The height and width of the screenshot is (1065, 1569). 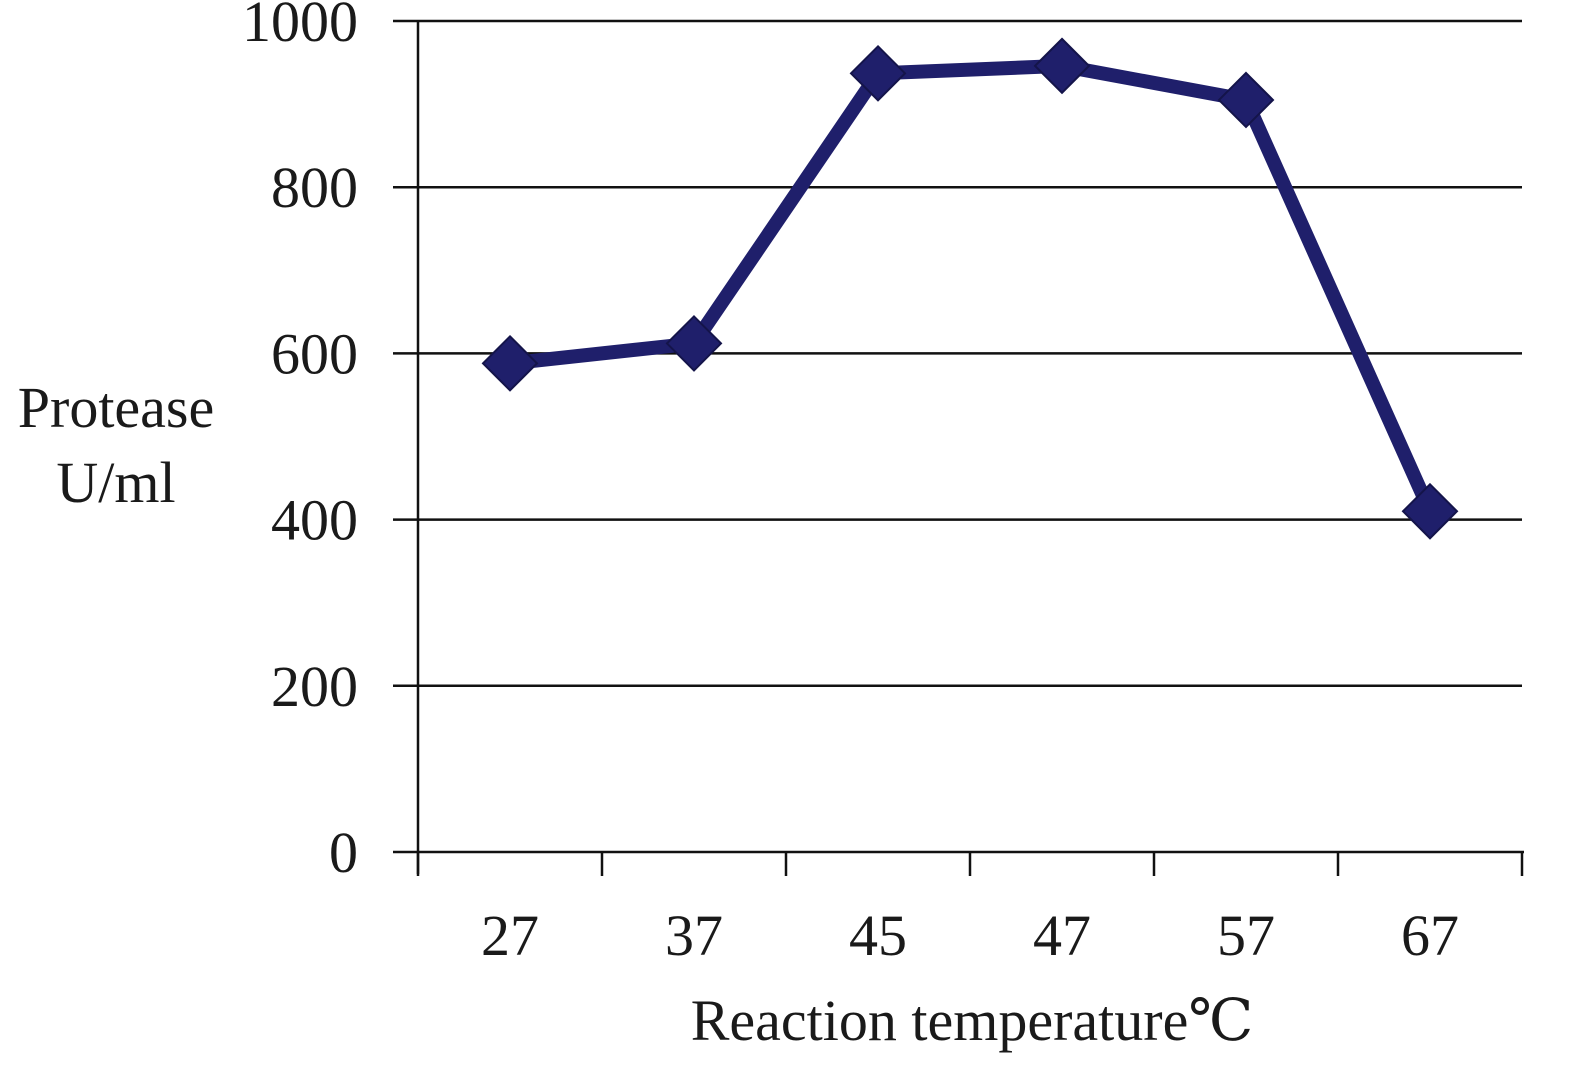 I want to click on x-tick-label: 47, so click(x=1062, y=935).